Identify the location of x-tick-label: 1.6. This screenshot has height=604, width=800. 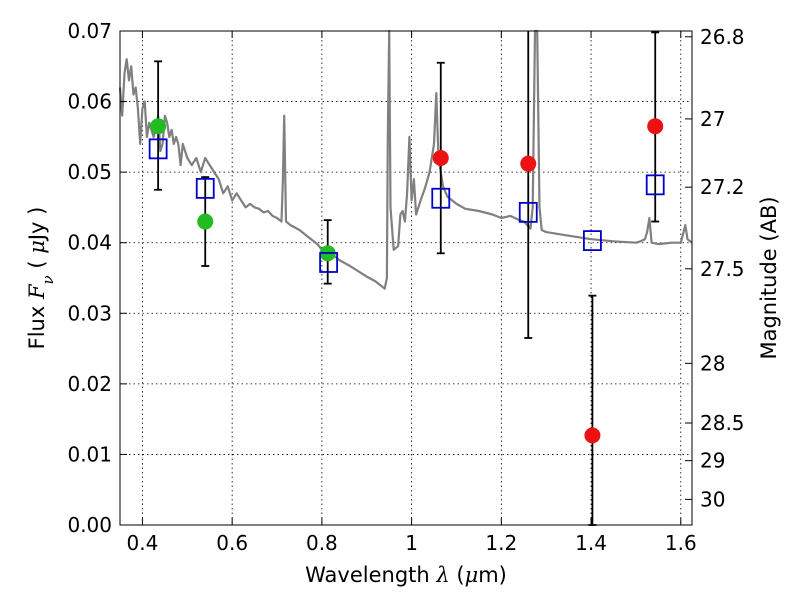
(681, 543).